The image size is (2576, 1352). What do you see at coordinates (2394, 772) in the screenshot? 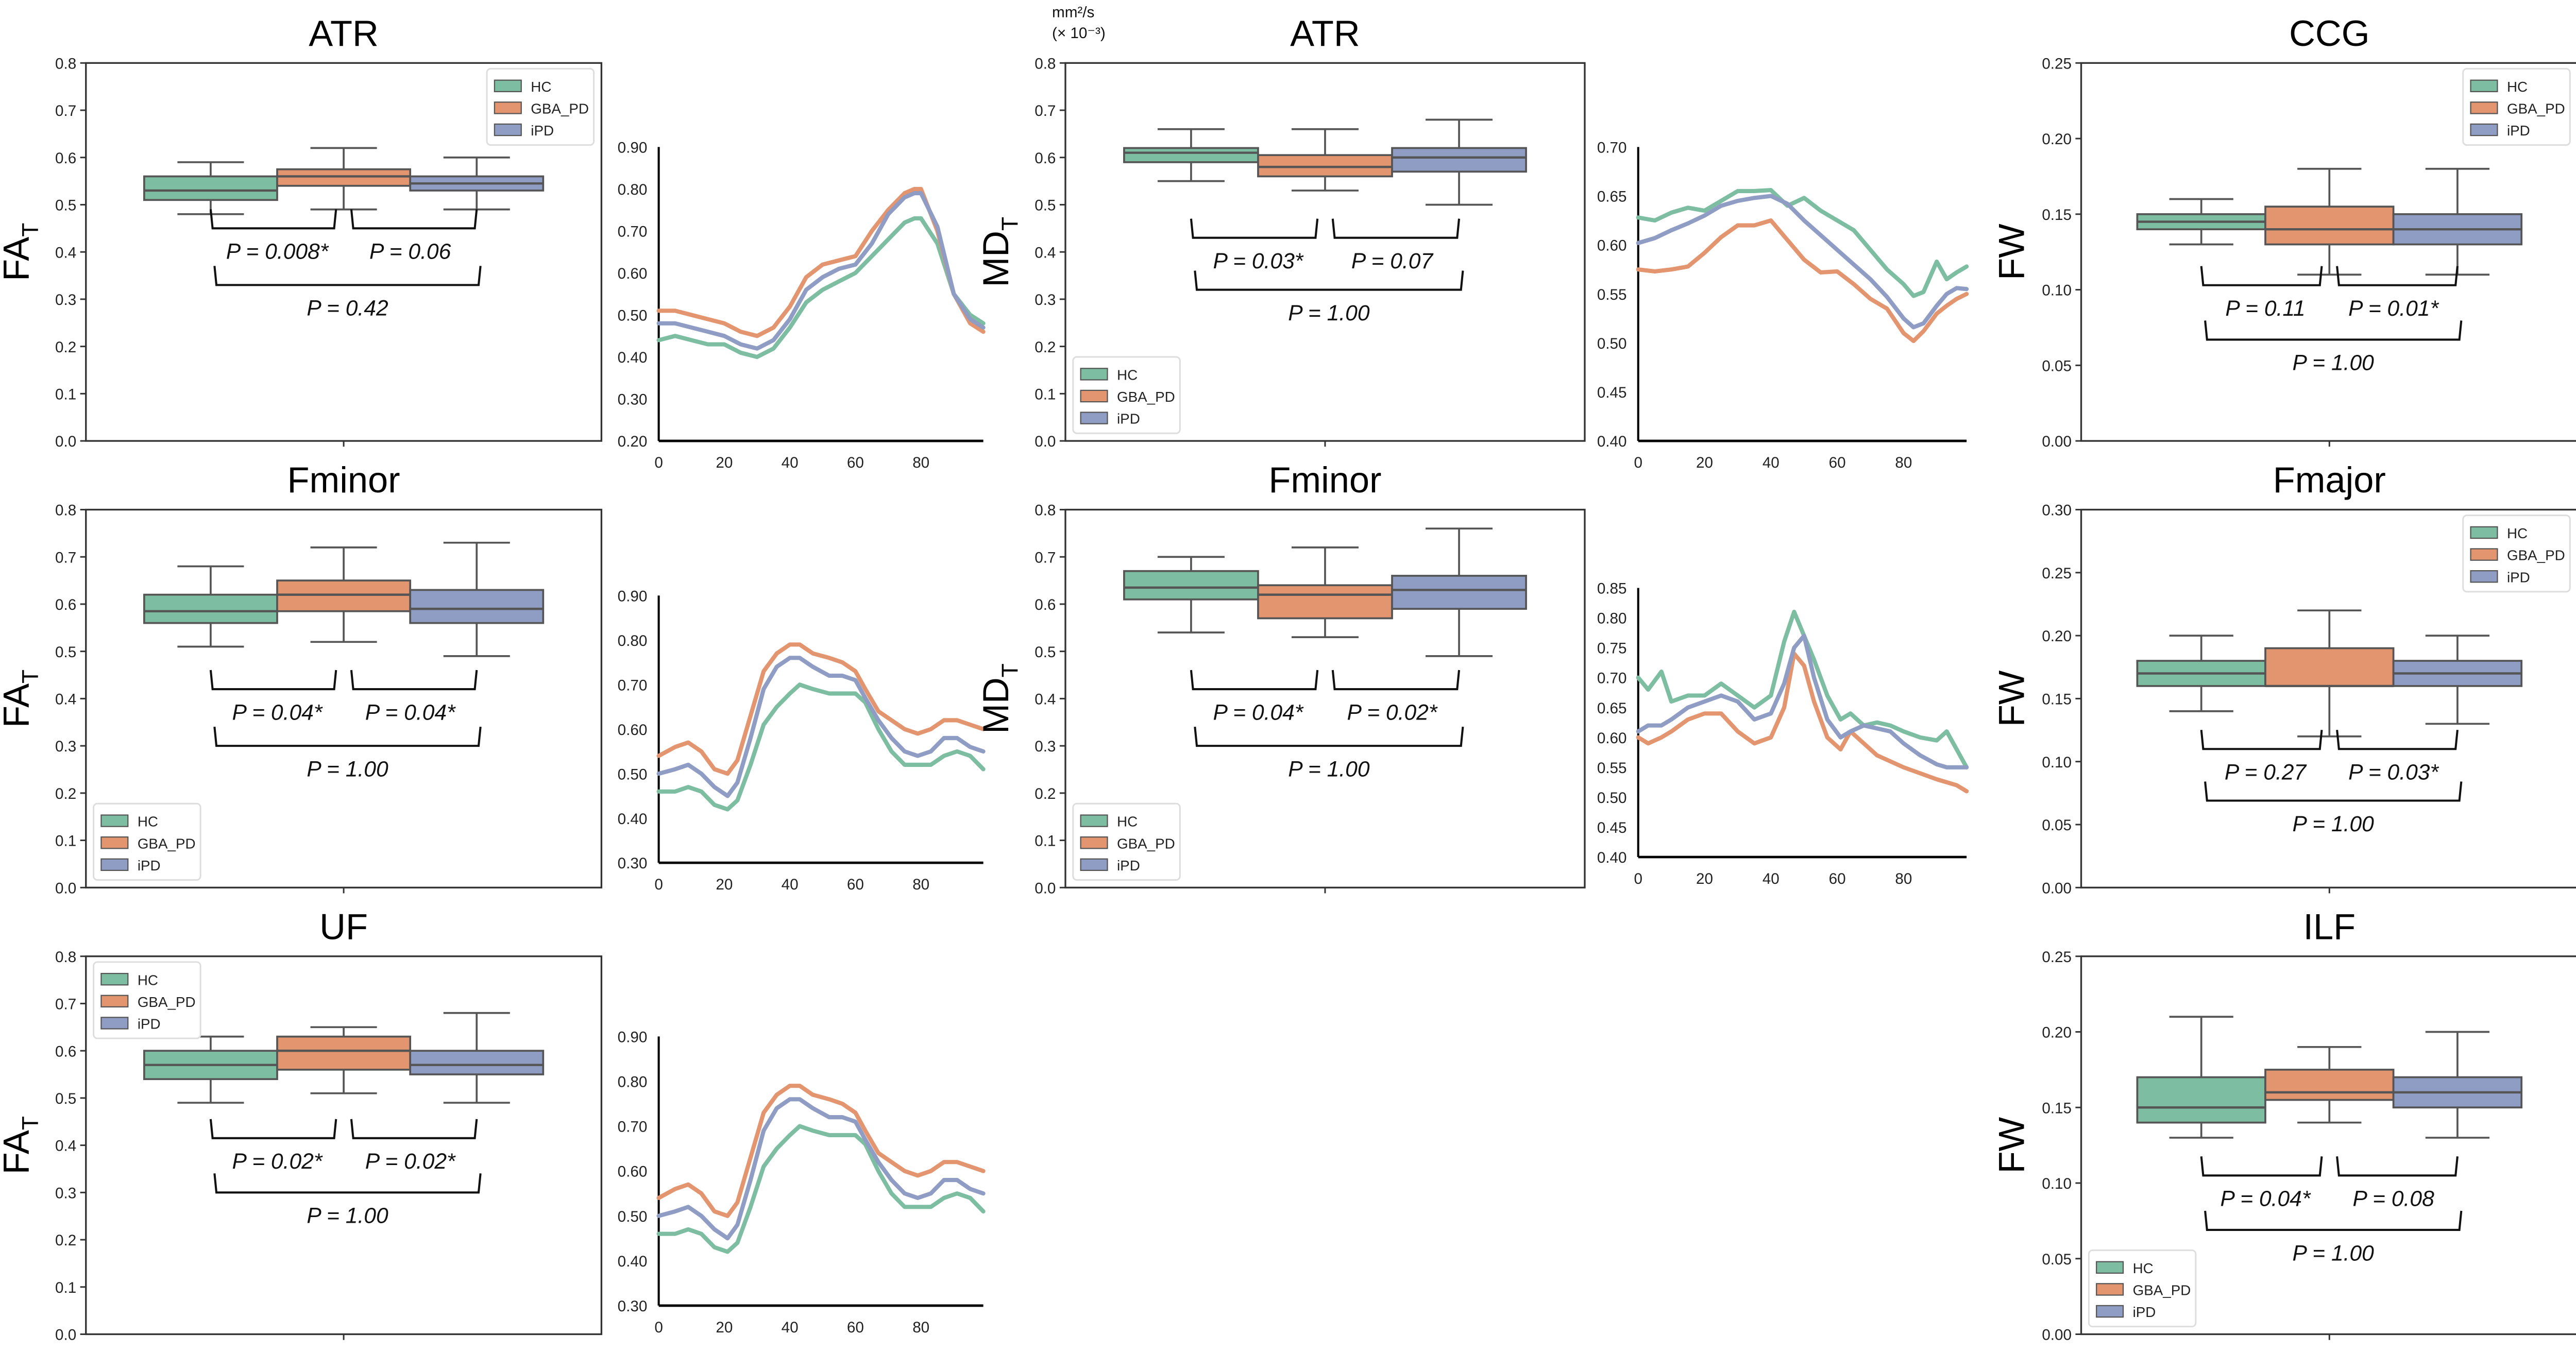
I see `pvalue-gba-vs-ipd: P = 0.03*` at bounding box center [2394, 772].